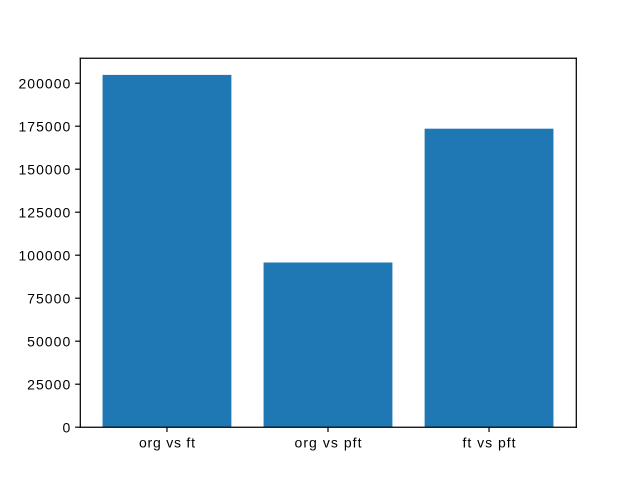  I want to click on svg-text: org vs pft, so click(328, 443).